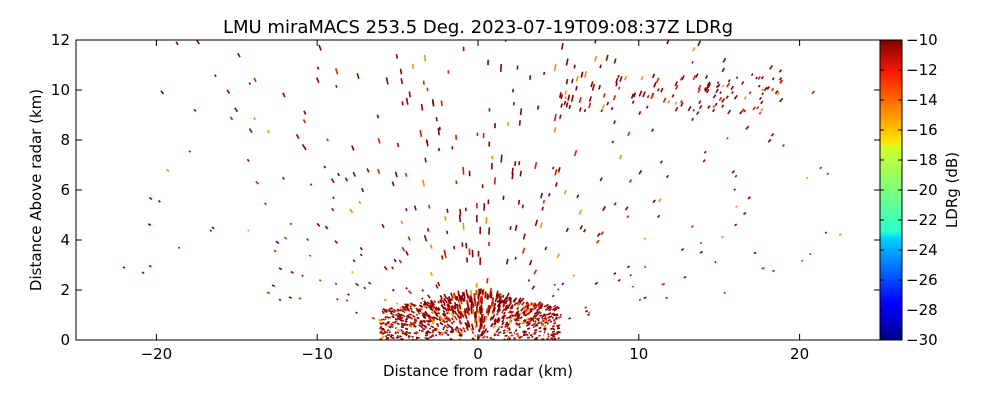  I want to click on colorbar-tick-label: −10, so click(922, 40).